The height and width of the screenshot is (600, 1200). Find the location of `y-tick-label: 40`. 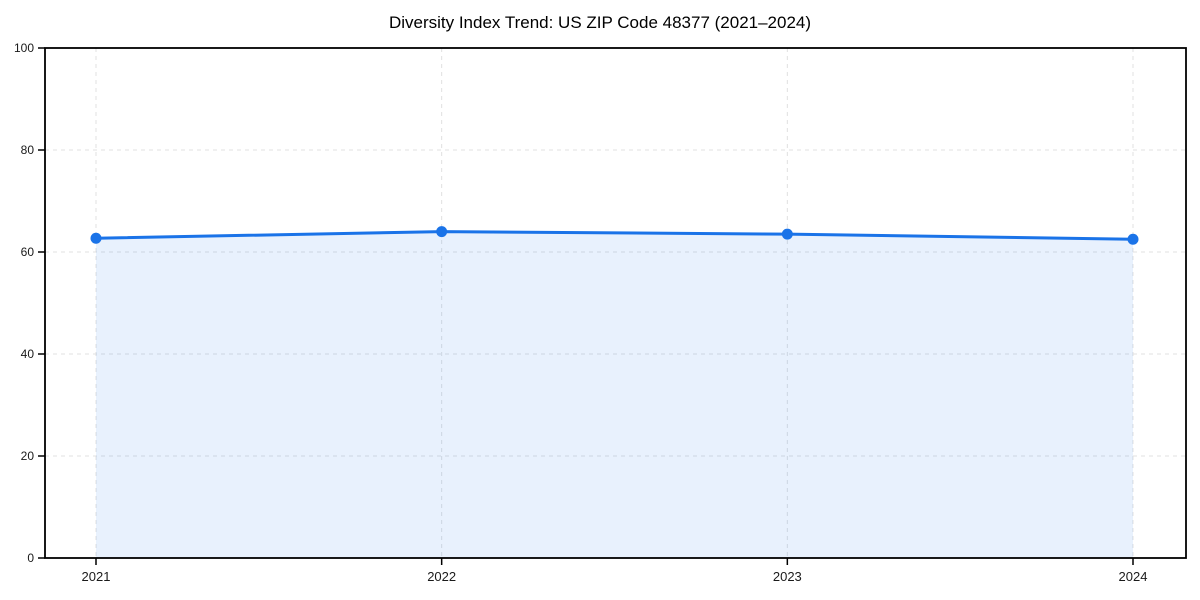

y-tick-label: 40 is located at coordinates (28, 354).